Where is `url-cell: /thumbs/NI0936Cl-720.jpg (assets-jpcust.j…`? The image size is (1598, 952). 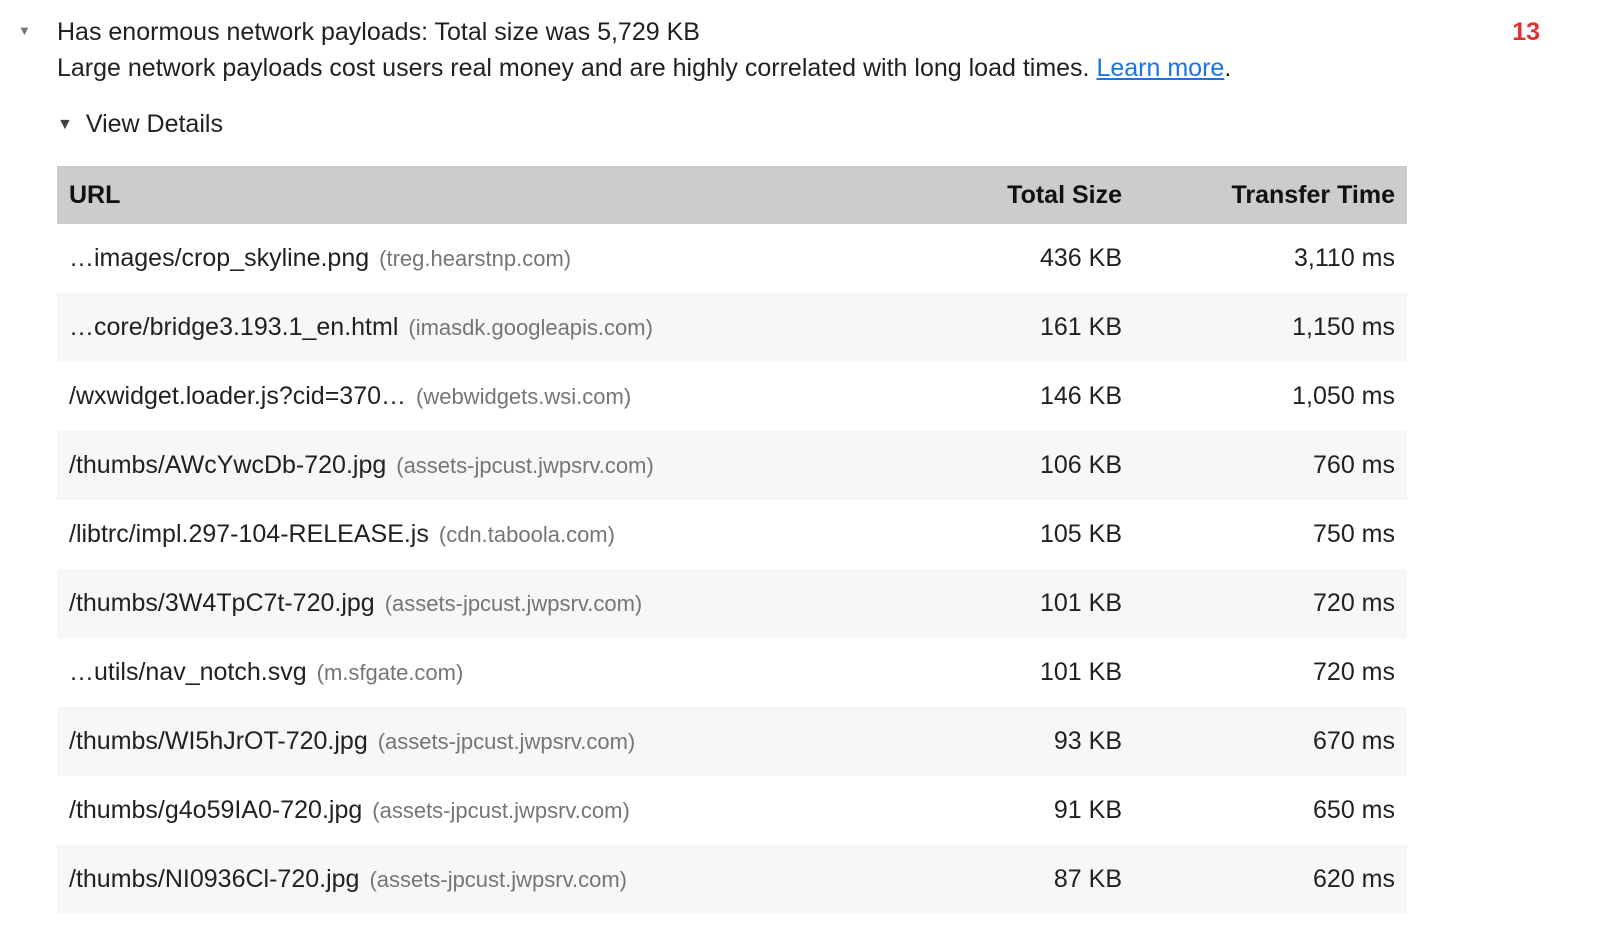
url-cell: /thumbs/NI0936Cl-720.jpg (assets-jpcust.j… is located at coordinates (509, 879).